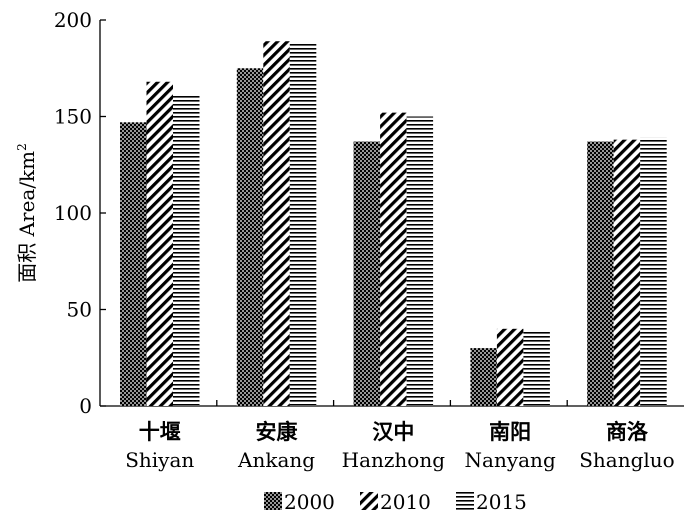 The image size is (700, 524). What do you see at coordinates (394, 460) in the screenshot?
I see `category-label-en: Hanzhong` at bounding box center [394, 460].